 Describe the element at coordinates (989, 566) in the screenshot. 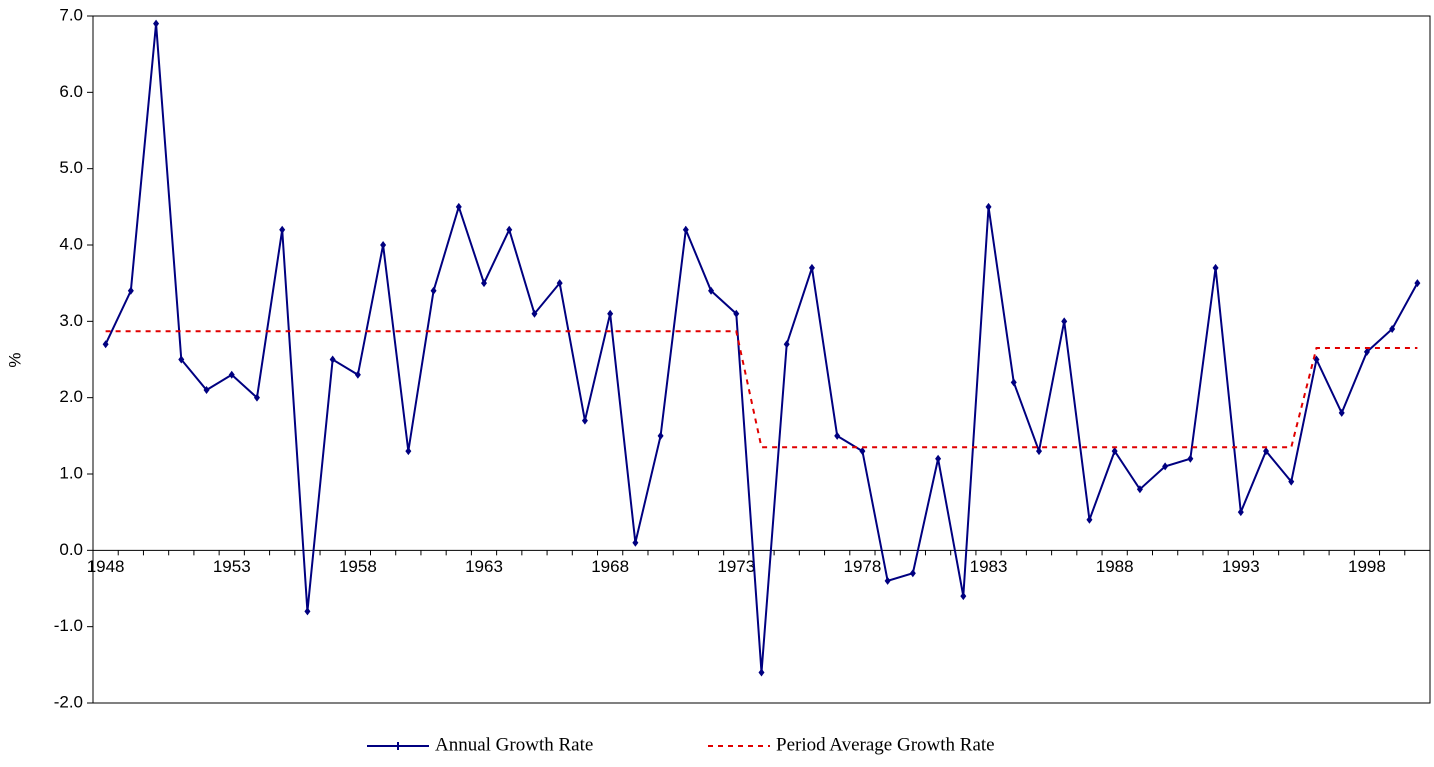

I see `x-tick-label: 1983` at that location.